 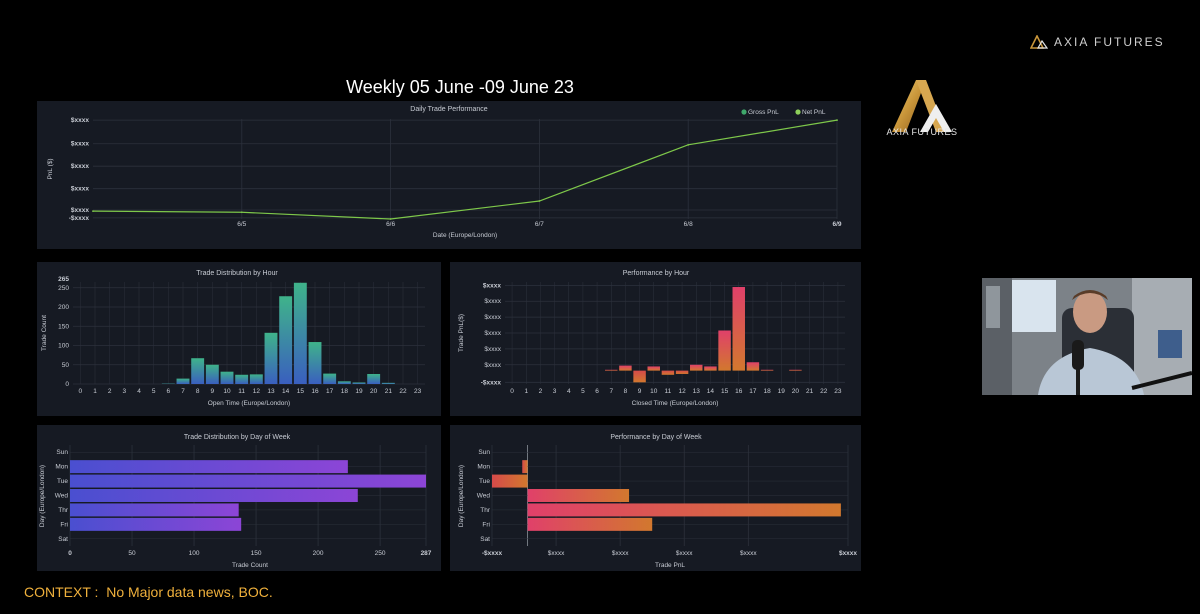 What do you see at coordinates (61, 467) in the screenshot?
I see `y-tick-label: Mon` at bounding box center [61, 467].